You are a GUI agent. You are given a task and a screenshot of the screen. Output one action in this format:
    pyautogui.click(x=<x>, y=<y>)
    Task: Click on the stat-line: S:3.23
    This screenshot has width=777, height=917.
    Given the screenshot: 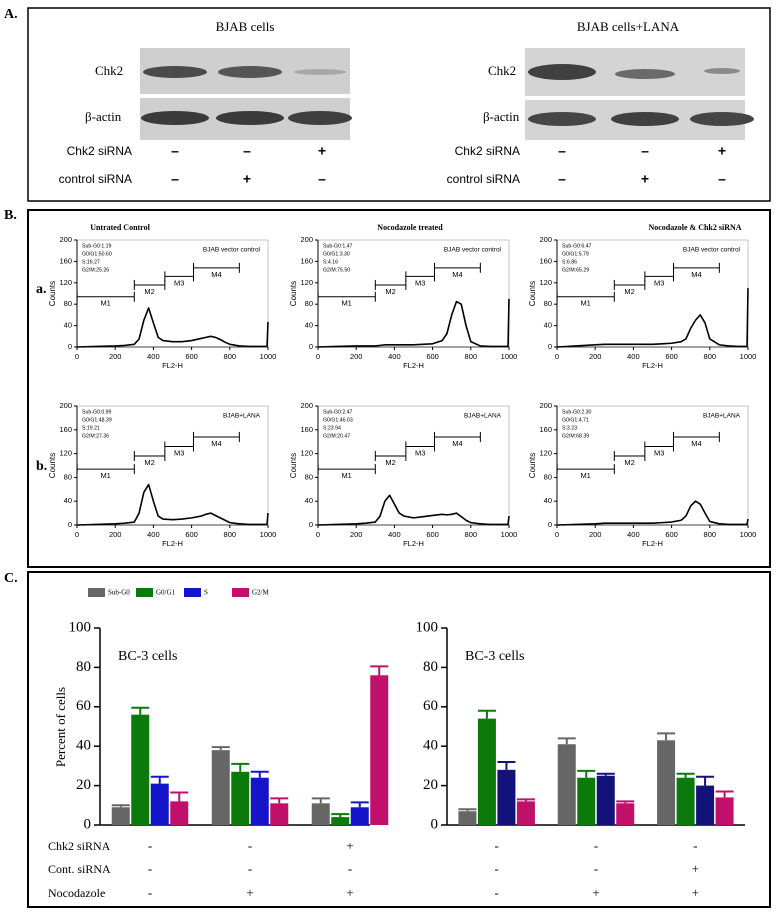 What is the action you would take?
    pyautogui.click(x=569, y=428)
    